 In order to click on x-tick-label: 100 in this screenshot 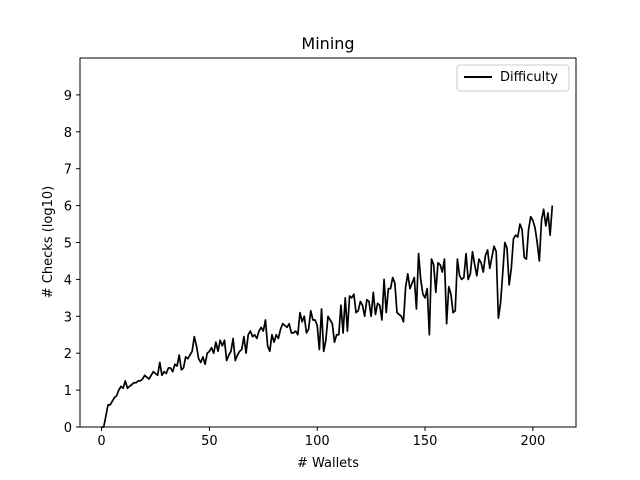, I will do `click(317, 441)`.